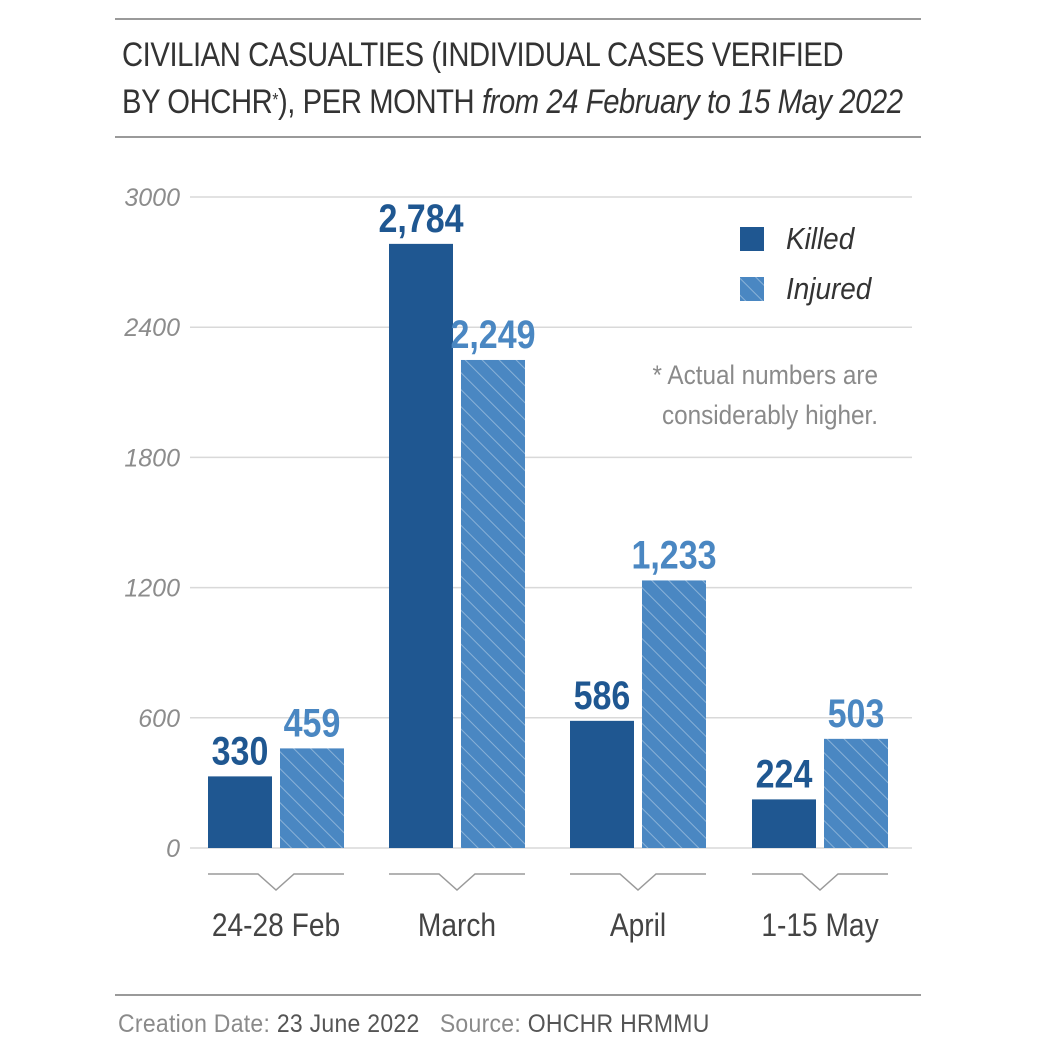  I want to click on category-label: April, so click(638, 925).